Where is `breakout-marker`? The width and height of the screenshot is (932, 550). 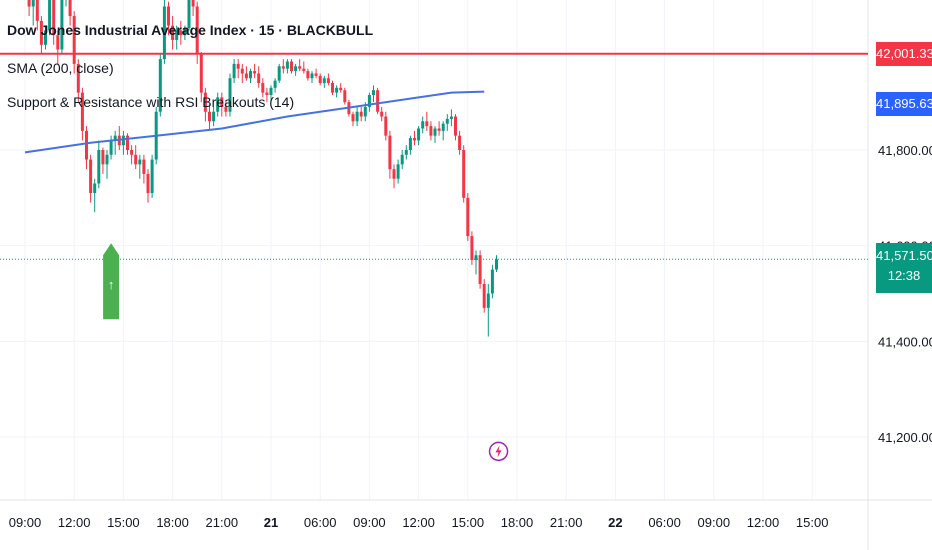
breakout-marker is located at coordinates (111, 281).